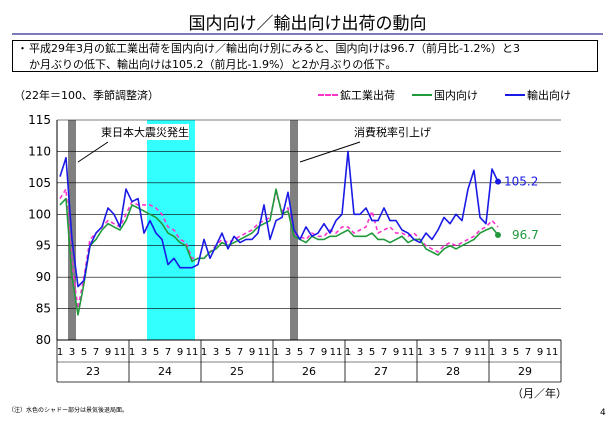  Describe the element at coordinates (307, 24) in the screenshot. I see `page-title: 国内向け／輸出向け出荷の動向` at that location.